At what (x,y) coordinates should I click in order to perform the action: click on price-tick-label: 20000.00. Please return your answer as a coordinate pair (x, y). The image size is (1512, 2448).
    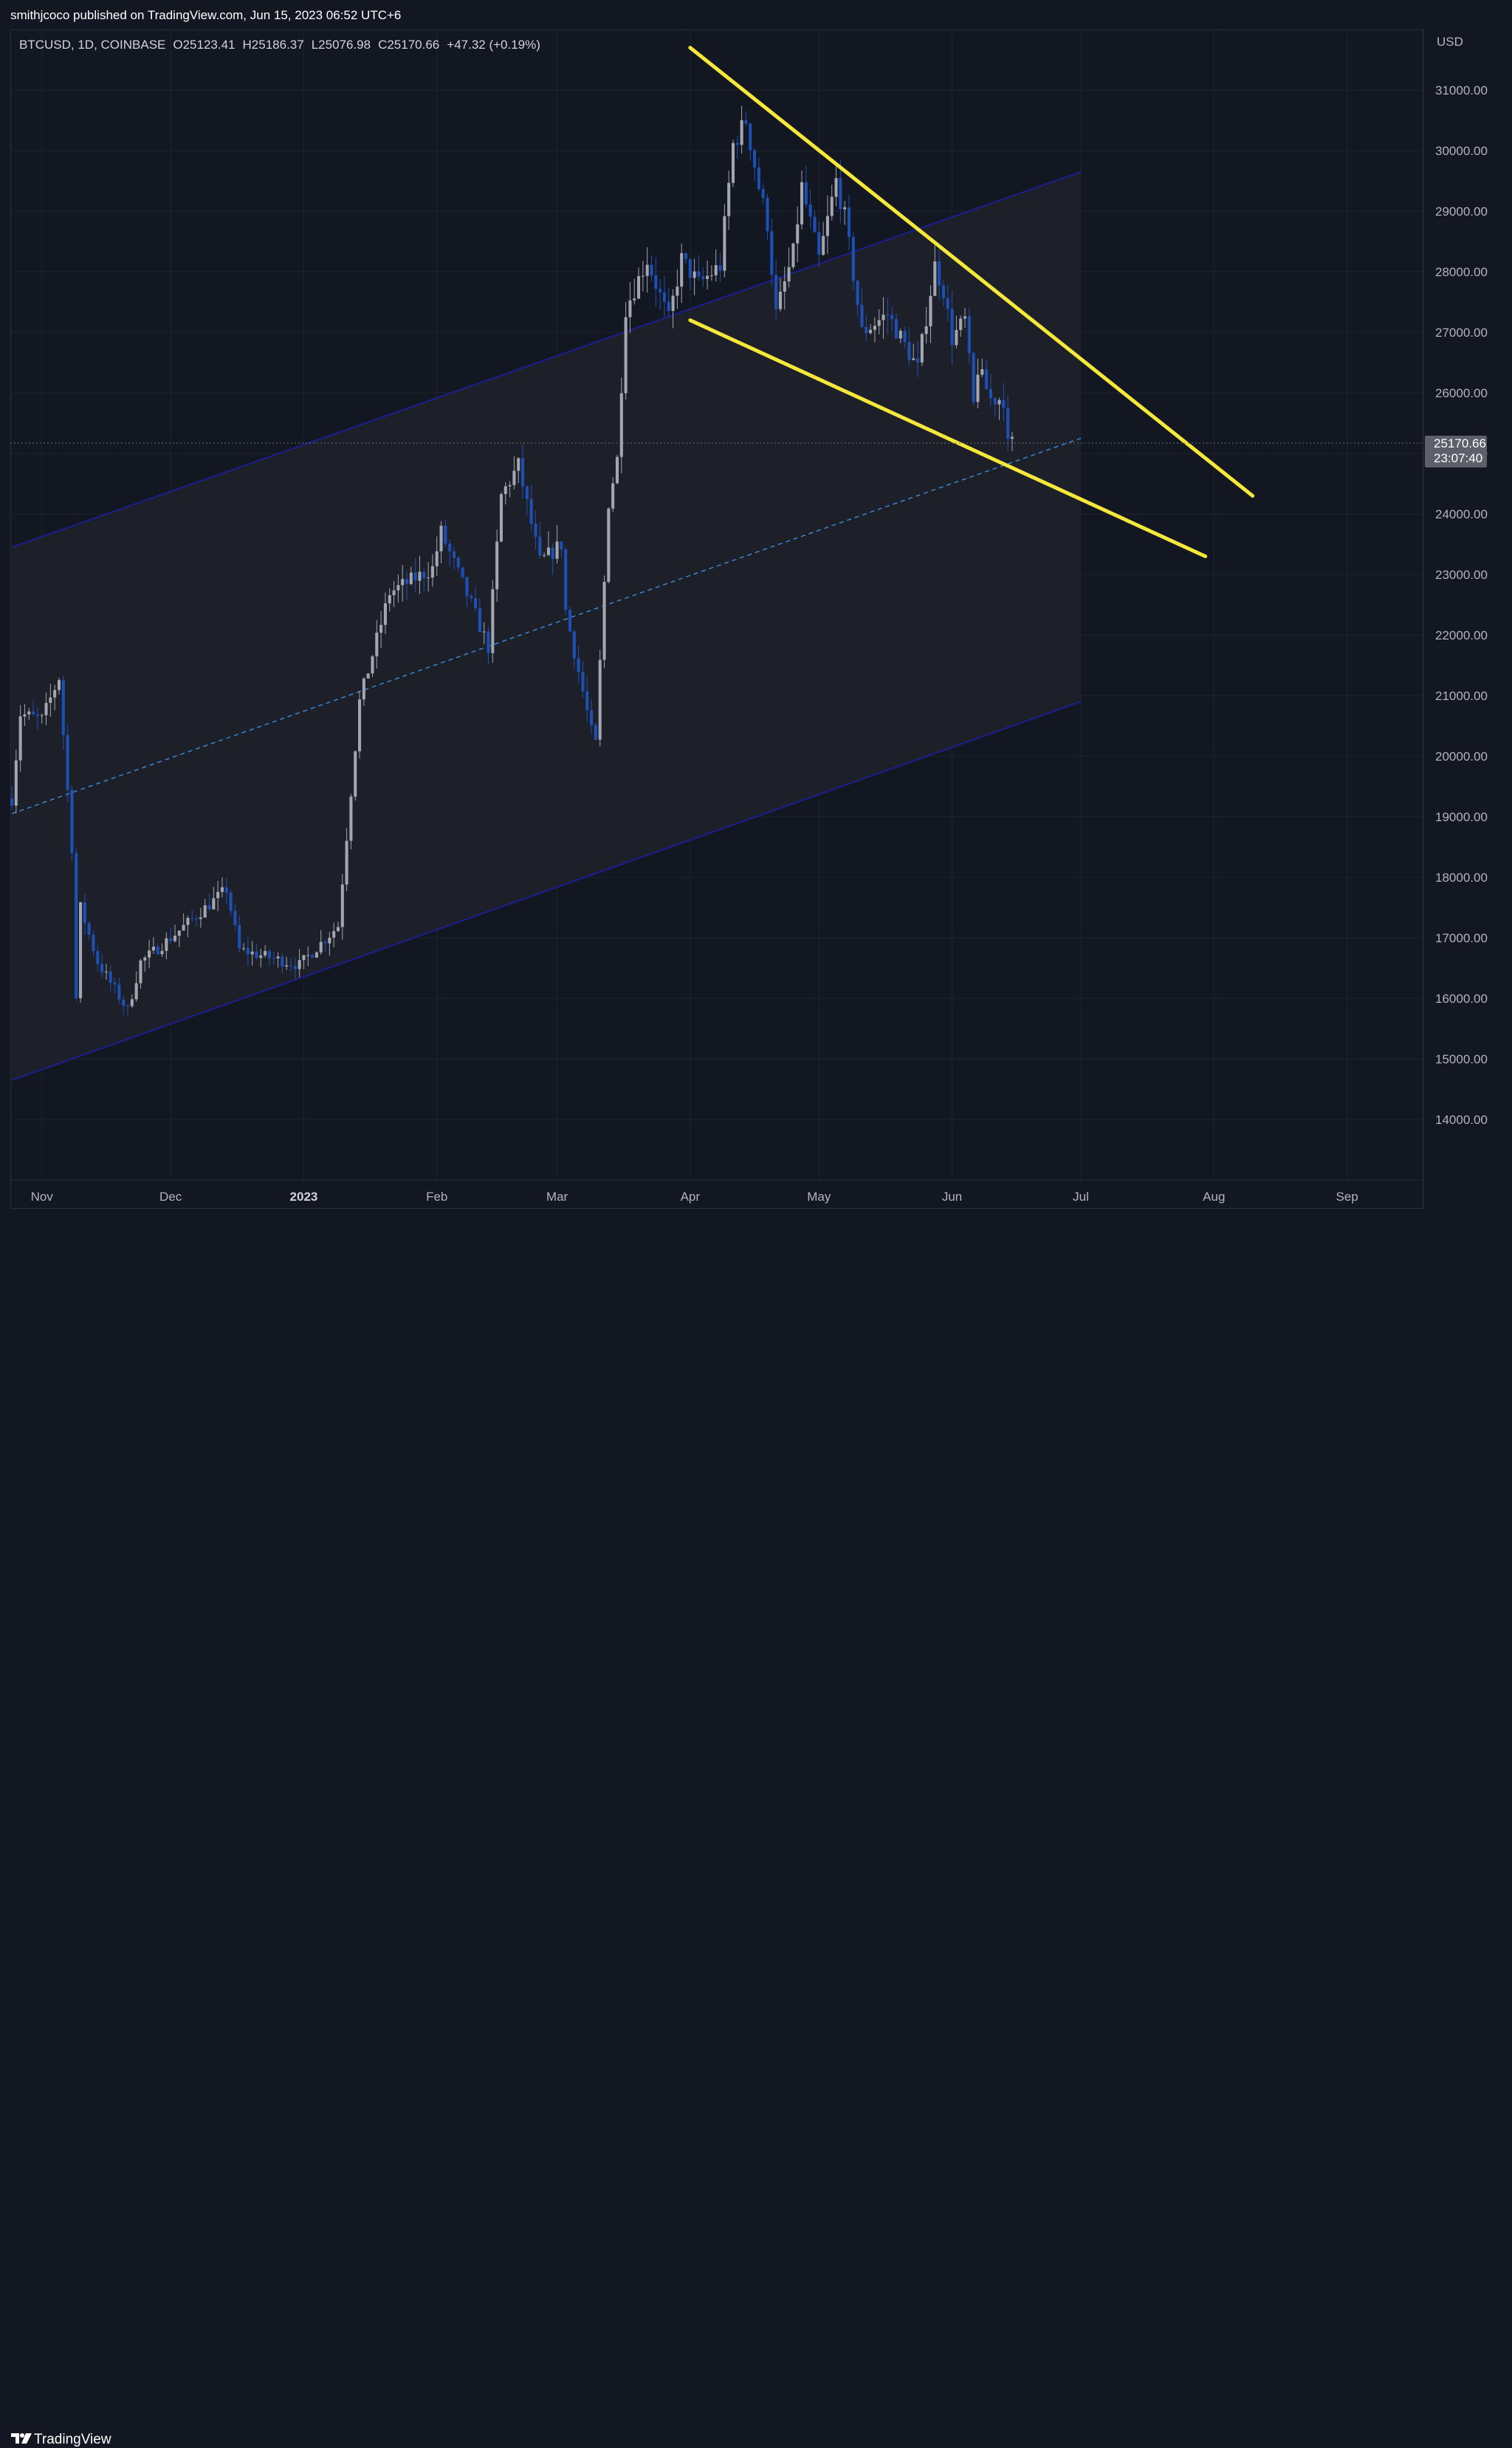
    Looking at the image, I should click on (1461, 757).